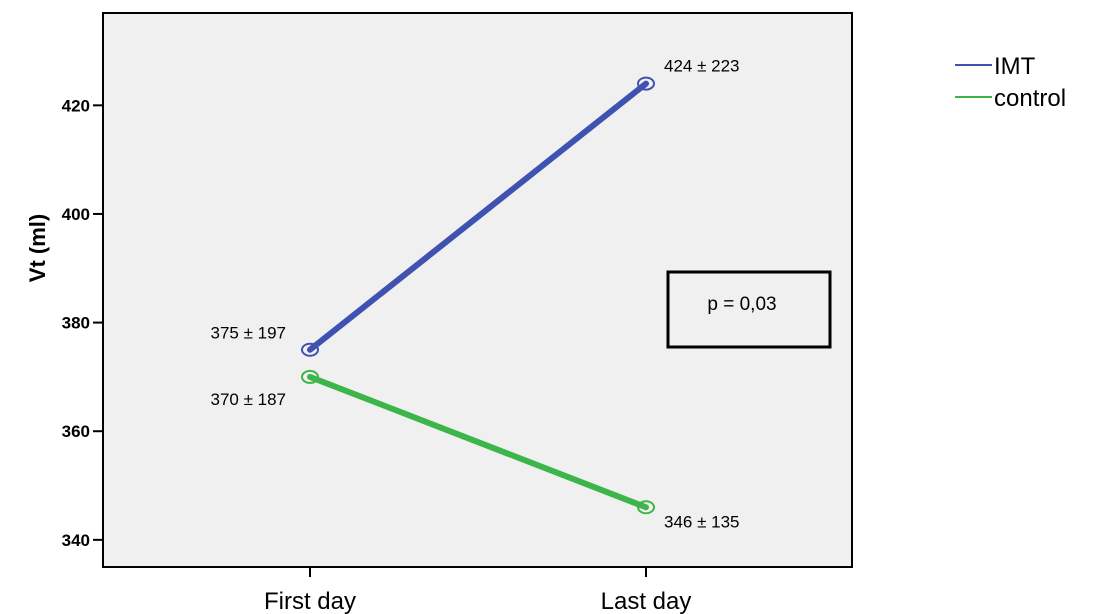 This screenshot has height=614, width=1105. Describe the element at coordinates (76, 431) in the screenshot. I see `y-tick-label: 360` at that location.